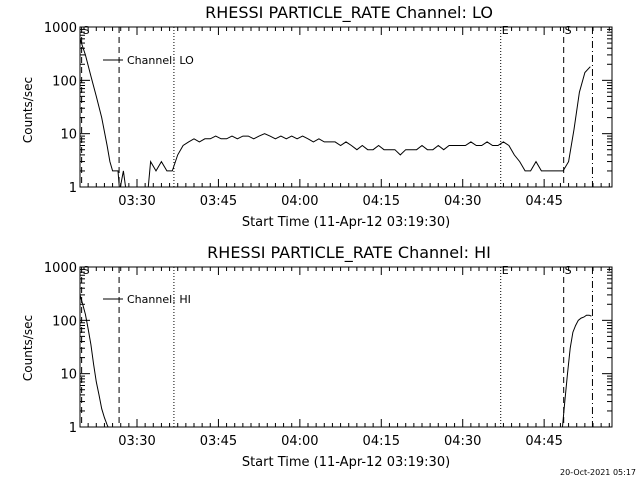 This screenshot has width=640, height=480. What do you see at coordinates (598, 472) in the screenshot?
I see `footer-timestamp: 20-Oct-2021 05:17` at bounding box center [598, 472].